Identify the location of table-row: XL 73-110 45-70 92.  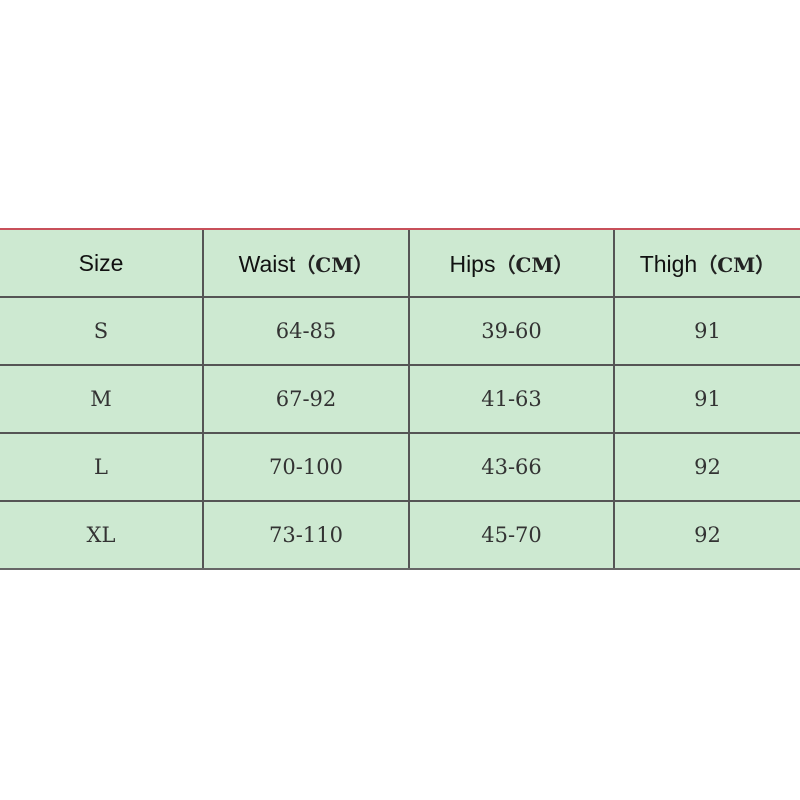
(400, 535).